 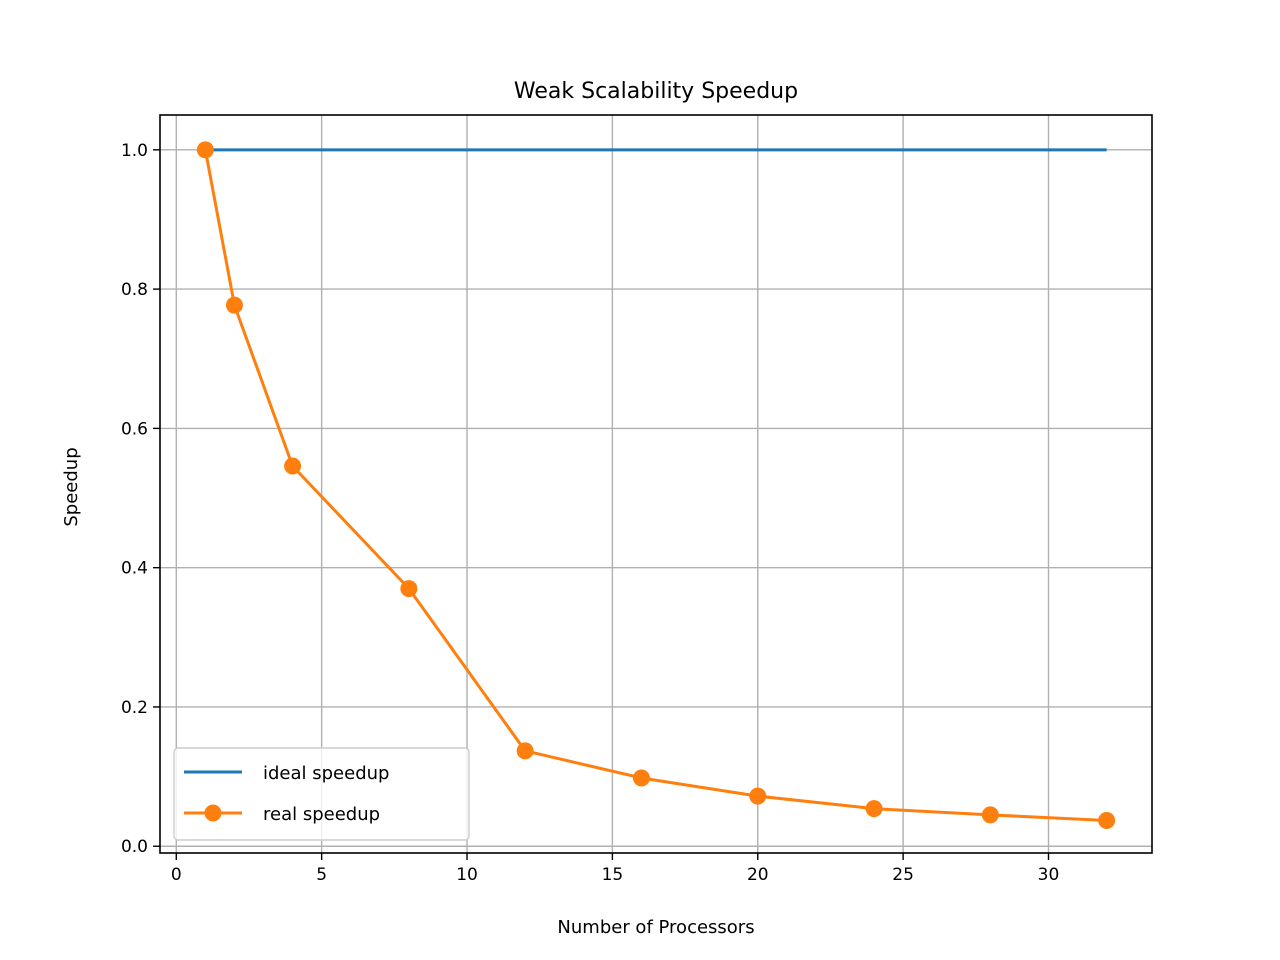 What do you see at coordinates (176, 875) in the screenshot?
I see `x-tick-label: 0` at bounding box center [176, 875].